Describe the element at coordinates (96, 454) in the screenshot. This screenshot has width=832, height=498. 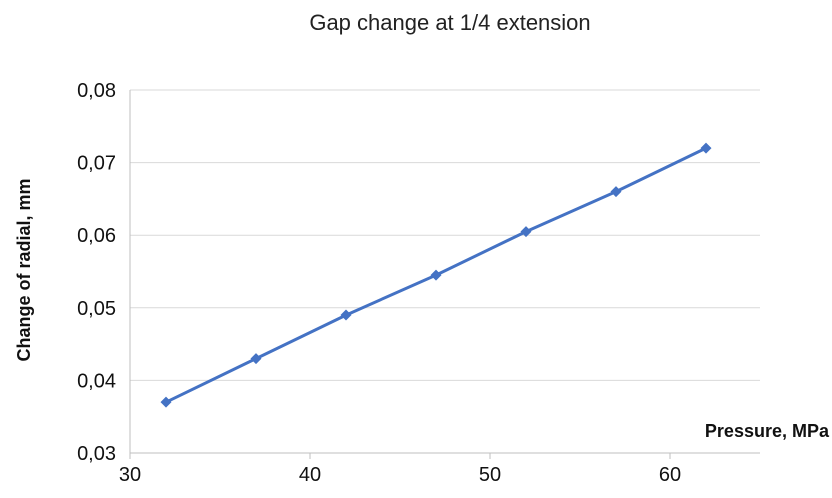
I see `y-tick-label: 0,03` at that location.